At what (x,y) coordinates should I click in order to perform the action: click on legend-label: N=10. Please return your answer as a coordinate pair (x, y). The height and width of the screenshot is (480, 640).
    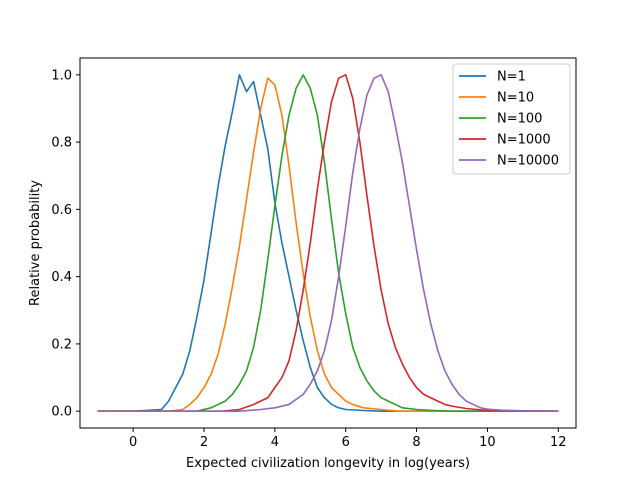
    Looking at the image, I should click on (515, 98).